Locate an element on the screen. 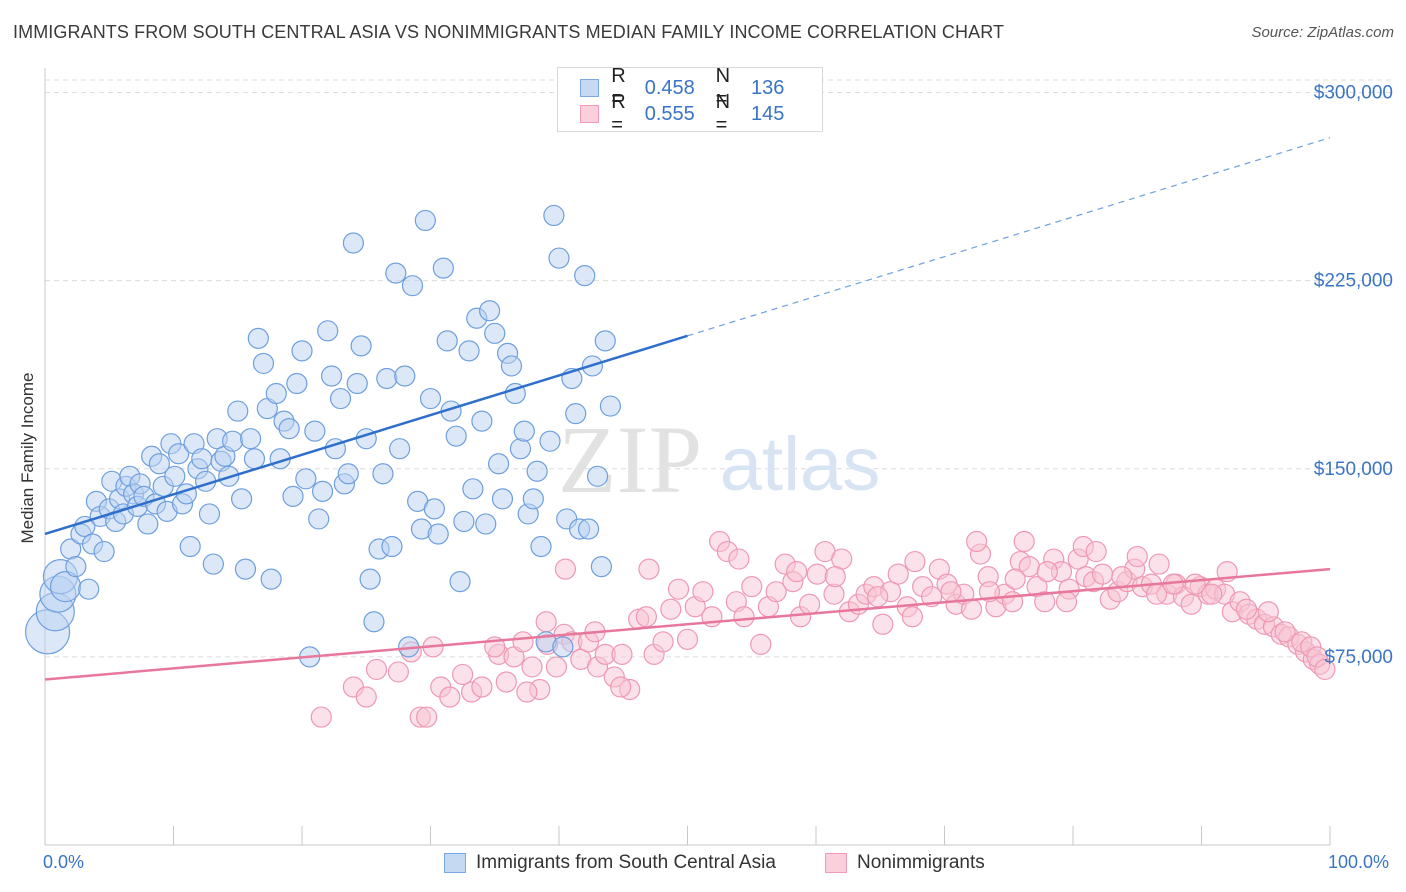 The width and height of the screenshot is (1406, 892). watermark-atlas: atlas is located at coordinates (800, 464).